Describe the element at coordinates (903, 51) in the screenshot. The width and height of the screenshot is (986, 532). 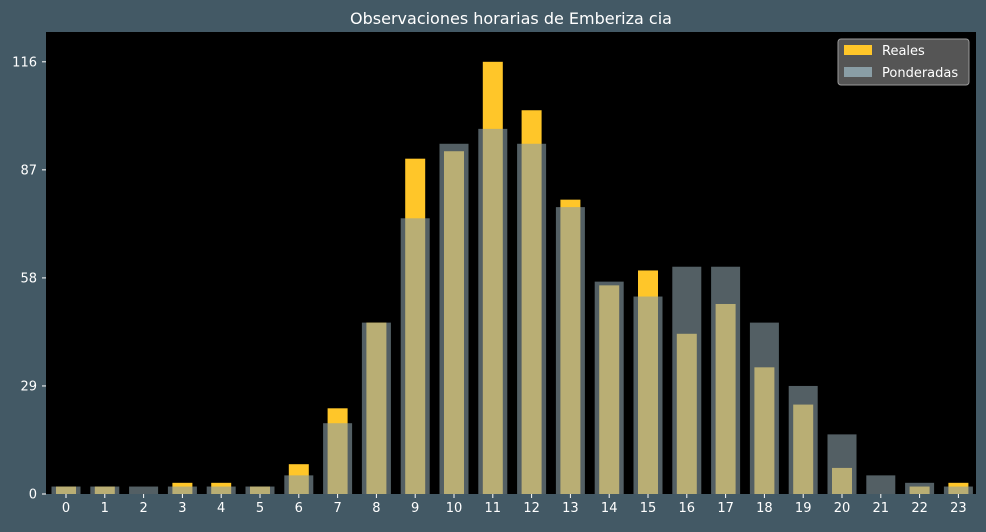
I see `legend-label-reales: Reales` at that location.